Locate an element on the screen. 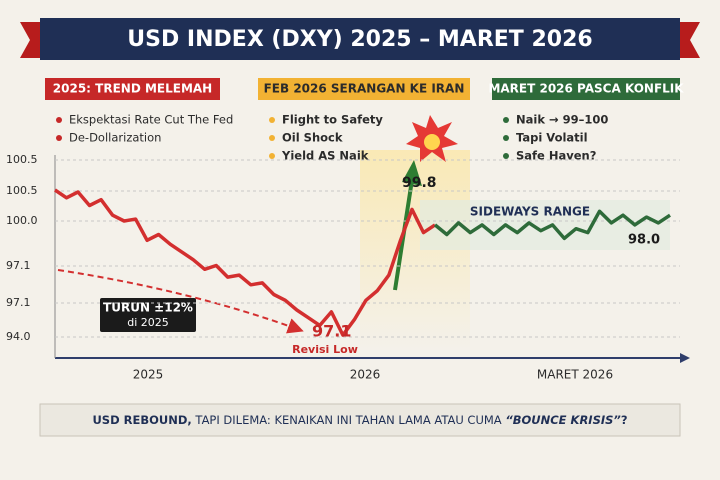  panel-title: MARET 2026 PASCA KONFLIK is located at coordinates (586, 89).